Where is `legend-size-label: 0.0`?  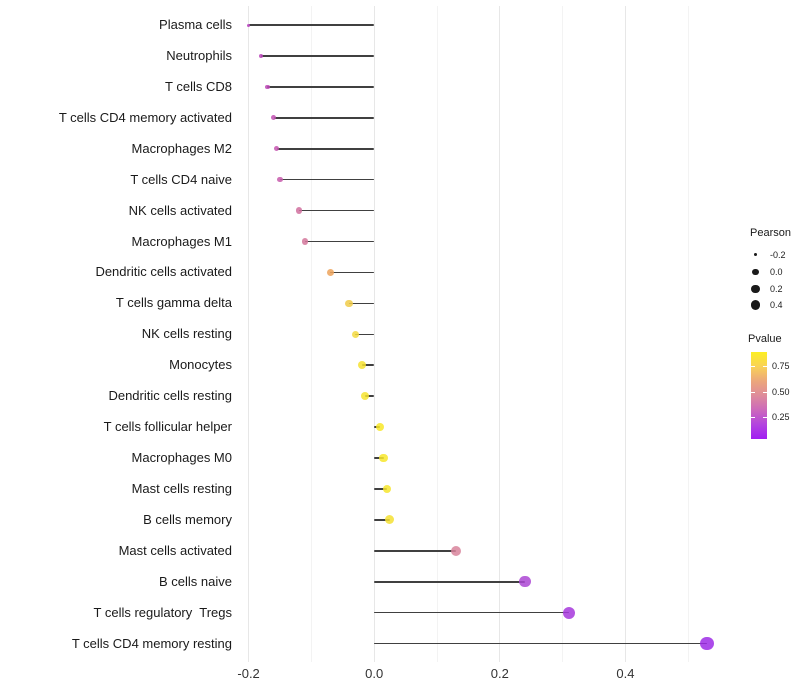
legend-size-label: 0.0 is located at coordinates (776, 272).